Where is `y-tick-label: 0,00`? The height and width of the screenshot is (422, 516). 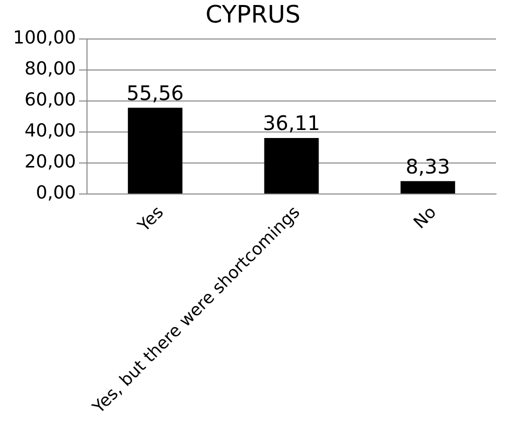
y-tick-label: 0,00 is located at coordinates (56, 193).